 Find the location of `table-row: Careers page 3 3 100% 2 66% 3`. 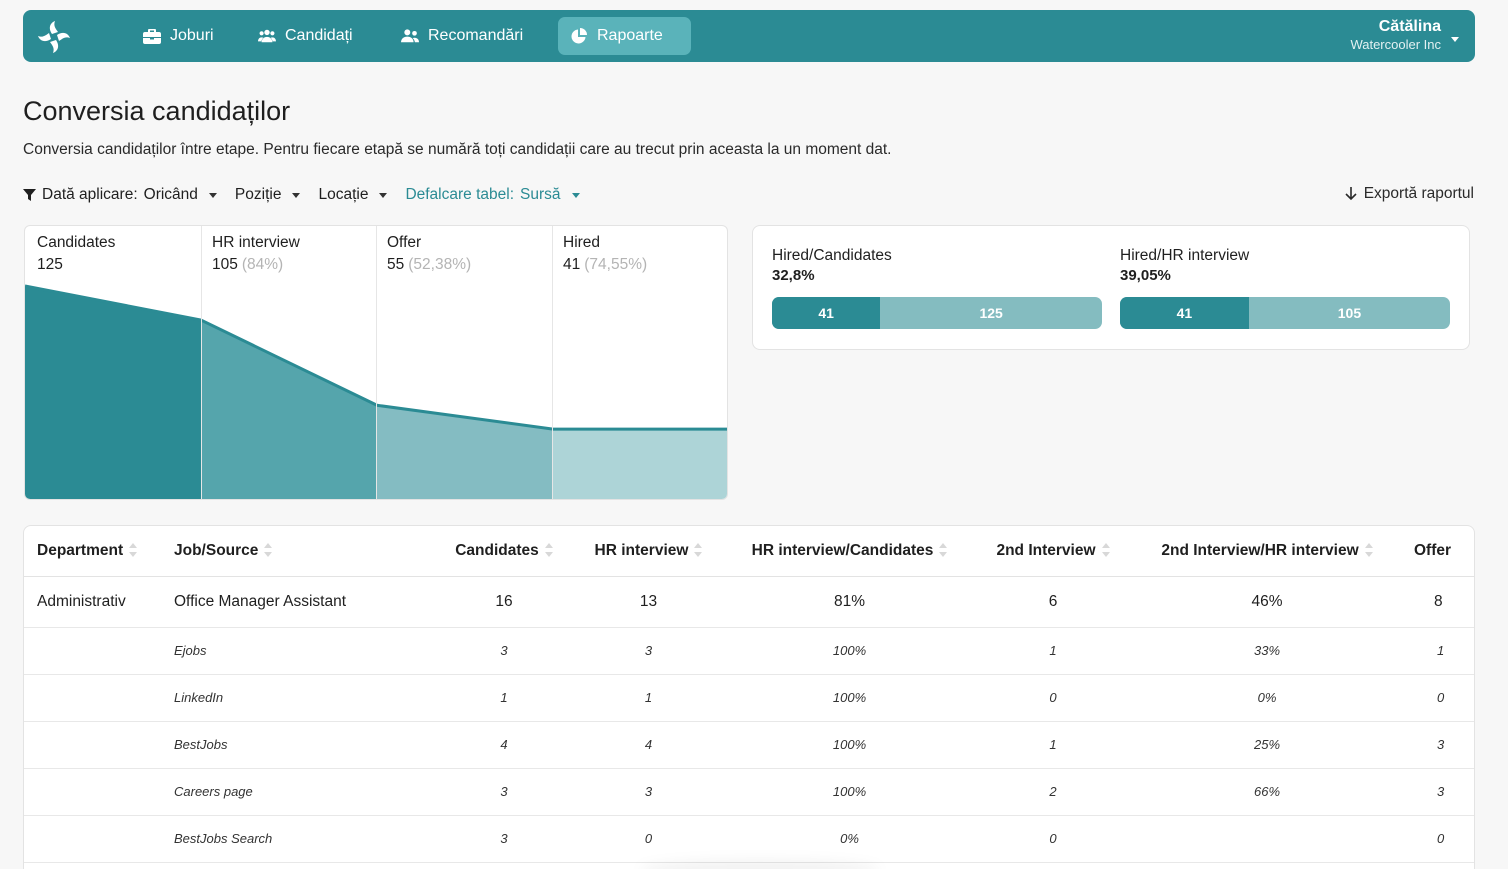

table-row: Careers page 3 3 100% 2 66% 3 is located at coordinates (749, 792).